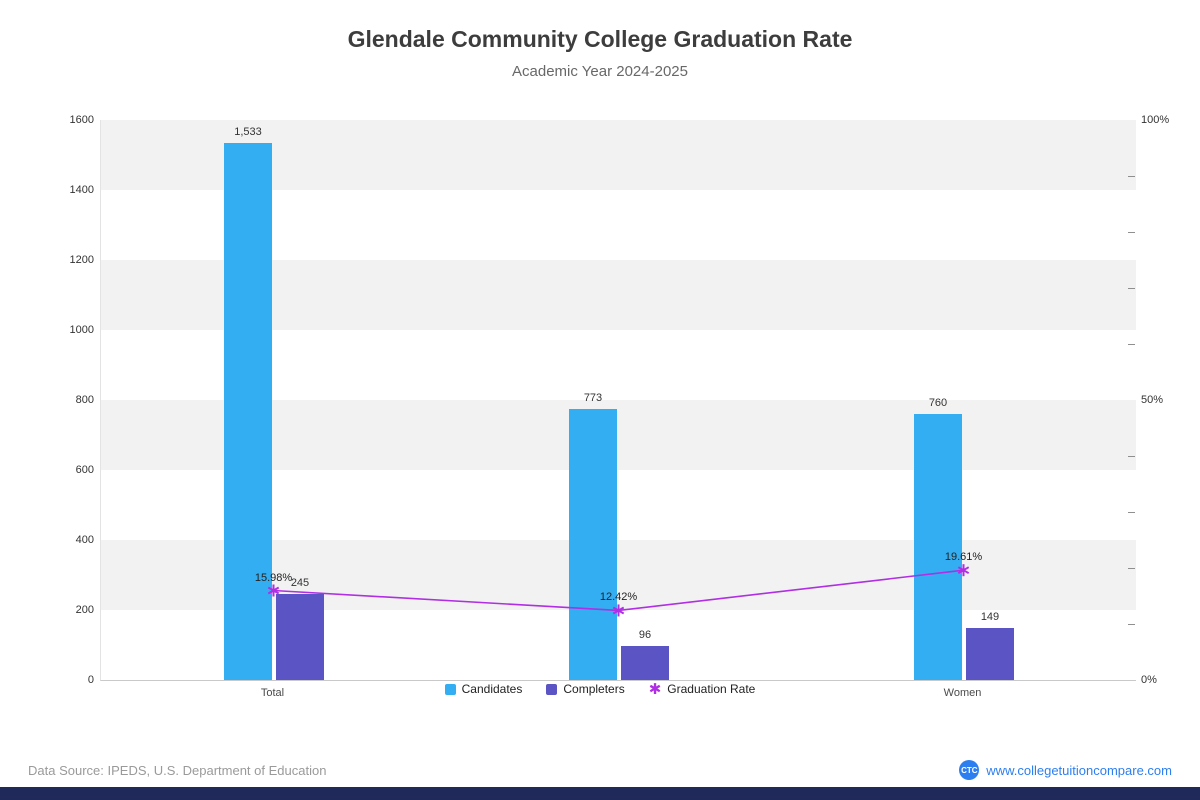 The image size is (1200, 800). What do you see at coordinates (84, 540) in the screenshot?
I see `y-axis-tick-label: 400` at bounding box center [84, 540].